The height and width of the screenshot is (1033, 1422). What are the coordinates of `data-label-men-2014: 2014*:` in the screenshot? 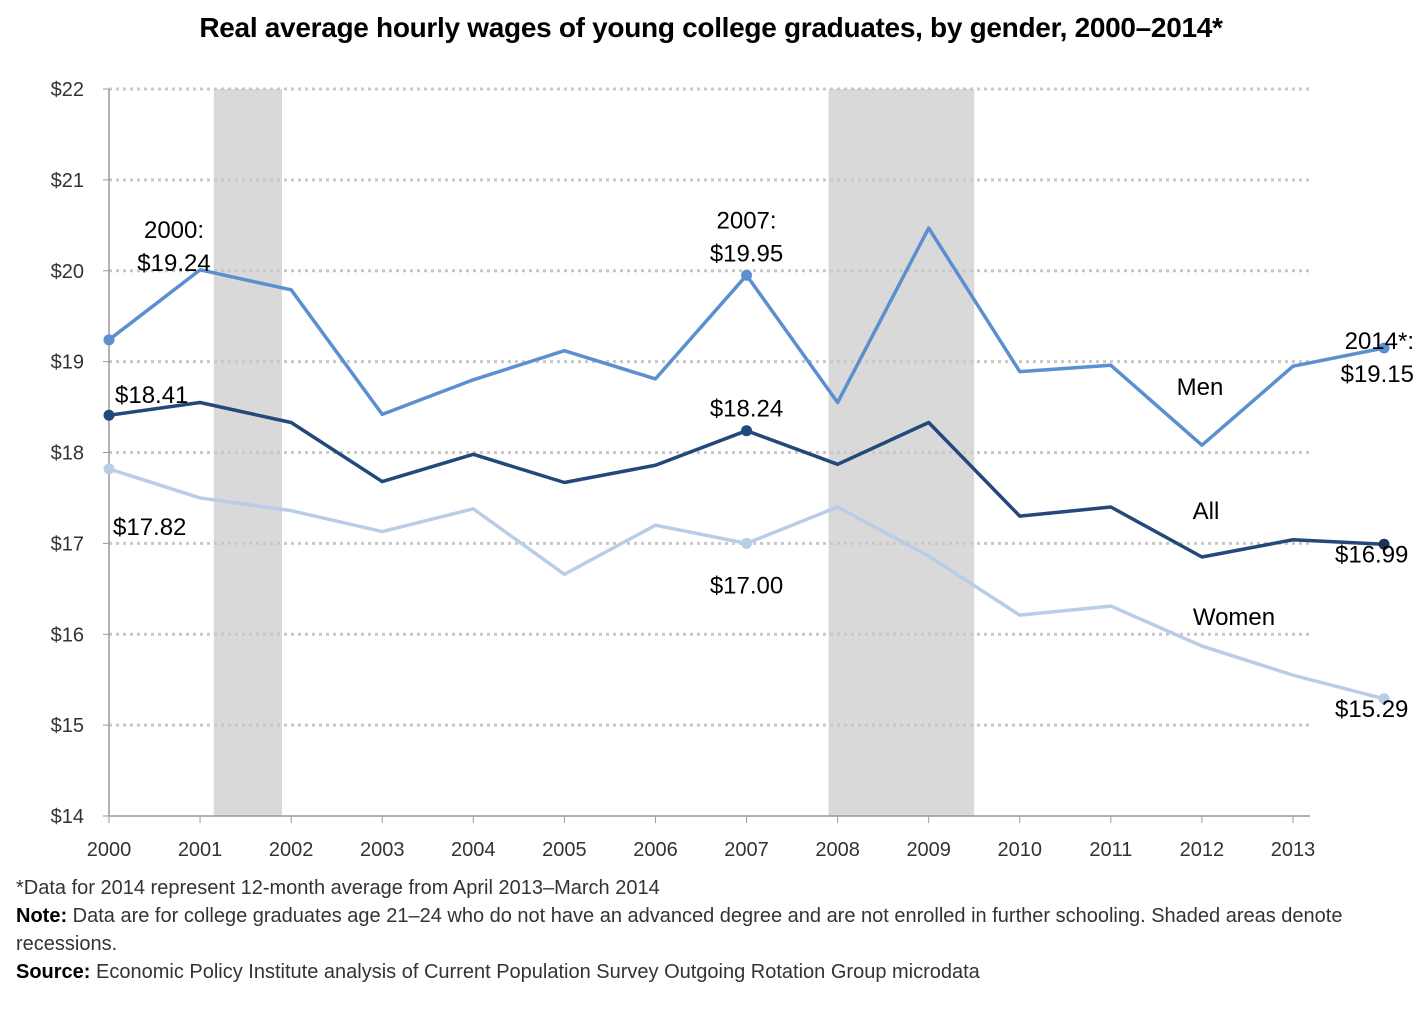 It's located at (1379, 341).